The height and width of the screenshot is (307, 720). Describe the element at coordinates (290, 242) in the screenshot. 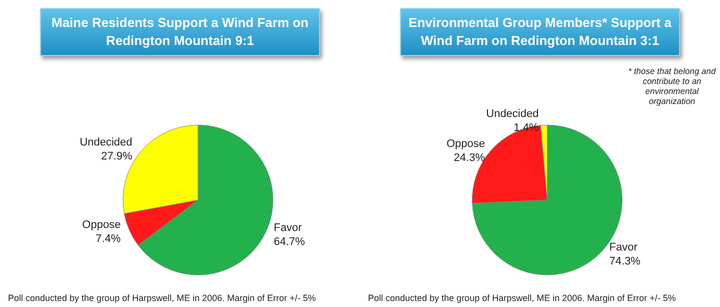

I see `data-label: 64.7%` at that location.